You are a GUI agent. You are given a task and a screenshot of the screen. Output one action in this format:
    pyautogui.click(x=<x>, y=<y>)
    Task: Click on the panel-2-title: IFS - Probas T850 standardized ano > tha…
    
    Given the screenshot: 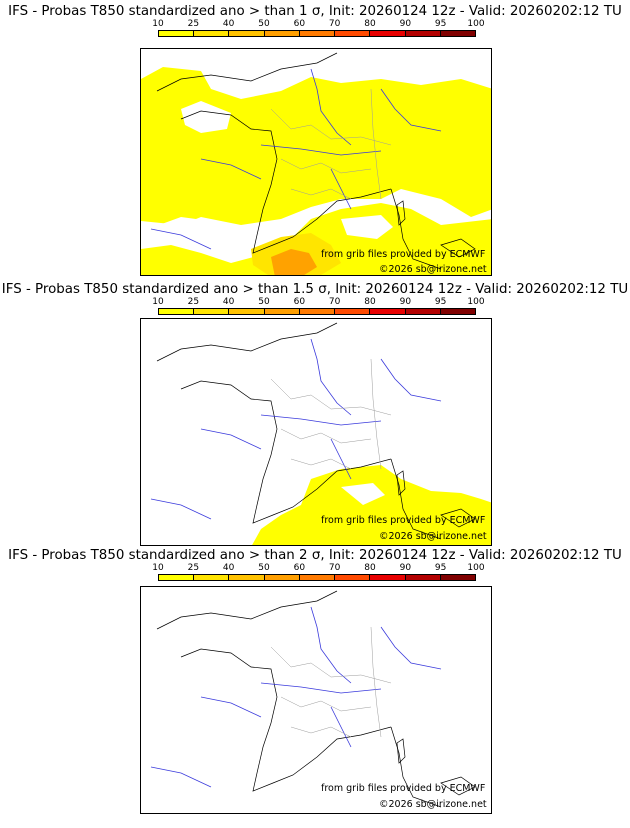 What is the action you would take?
    pyautogui.click(x=315, y=289)
    